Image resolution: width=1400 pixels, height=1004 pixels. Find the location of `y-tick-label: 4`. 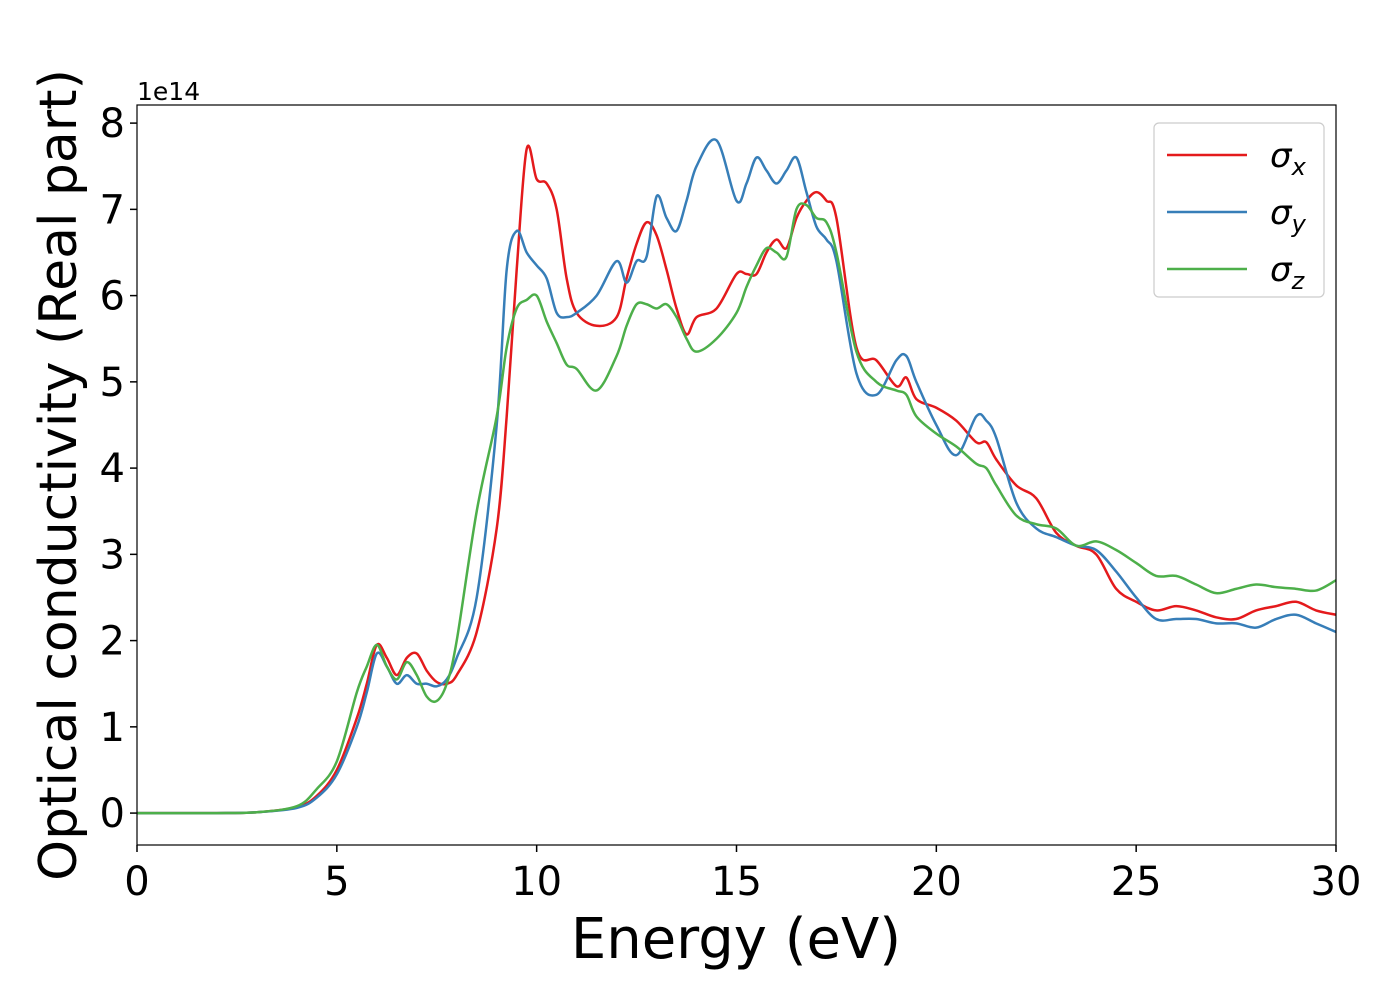

y-tick-label: 4 is located at coordinates (112, 469).